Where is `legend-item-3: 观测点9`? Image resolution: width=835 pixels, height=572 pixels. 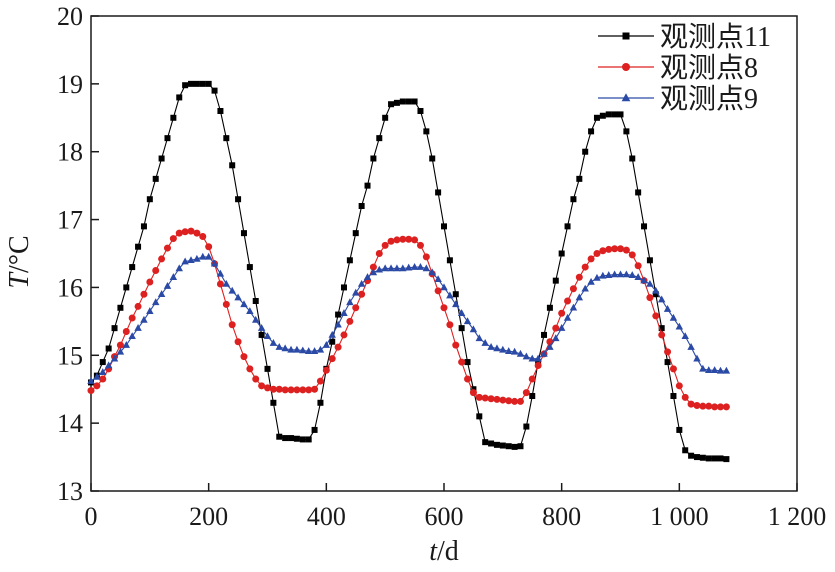 legend-item-3: 观测点9 is located at coordinates (678, 99).